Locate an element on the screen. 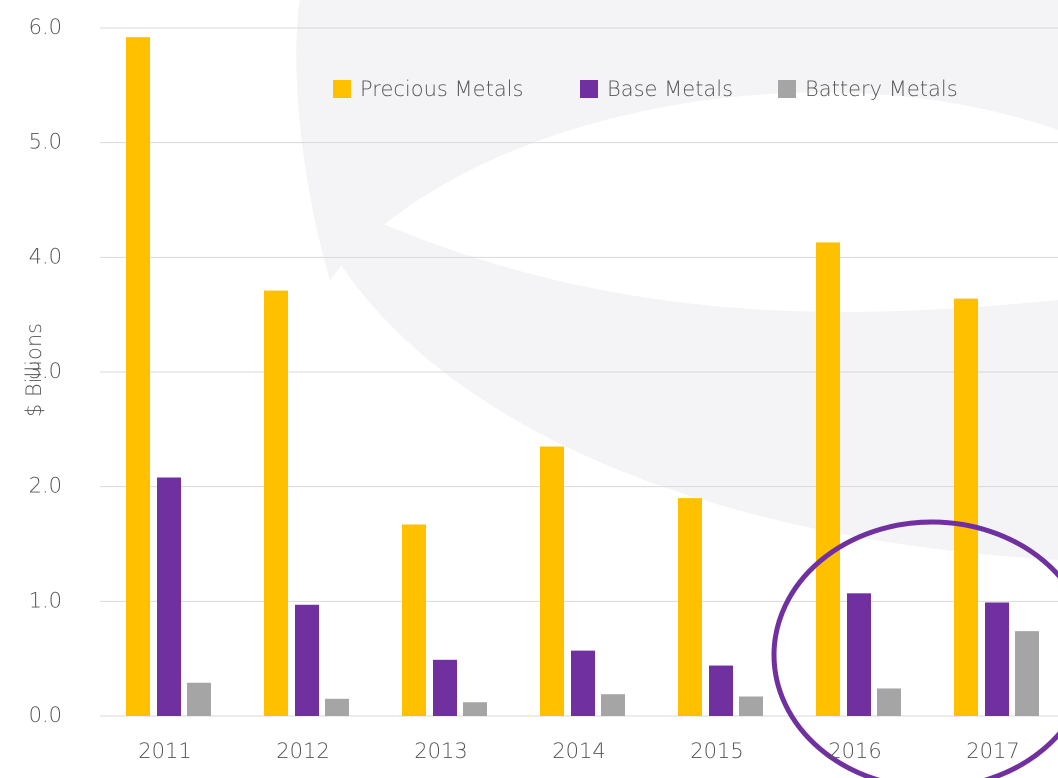 This screenshot has width=1058, height=778. y-tick-label: 4.0 is located at coordinates (45, 256).